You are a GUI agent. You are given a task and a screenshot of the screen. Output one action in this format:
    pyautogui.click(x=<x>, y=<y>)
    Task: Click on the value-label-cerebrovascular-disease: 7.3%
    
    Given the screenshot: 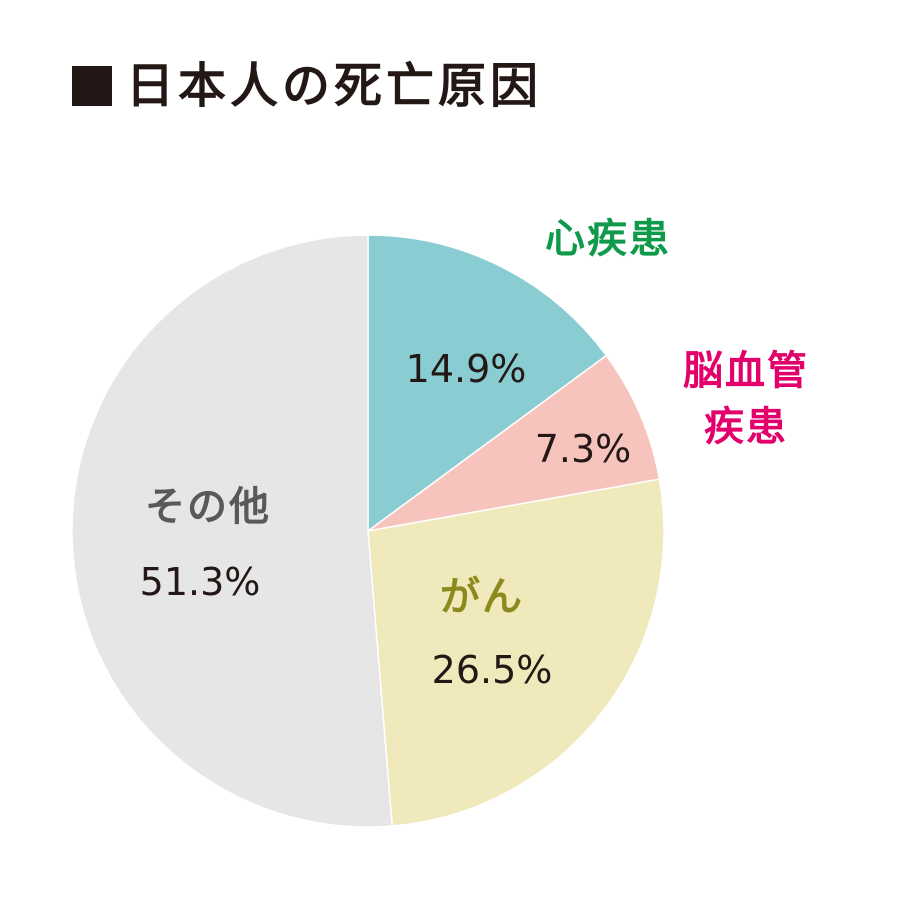 What is the action you would take?
    pyautogui.click(x=583, y=449)
    